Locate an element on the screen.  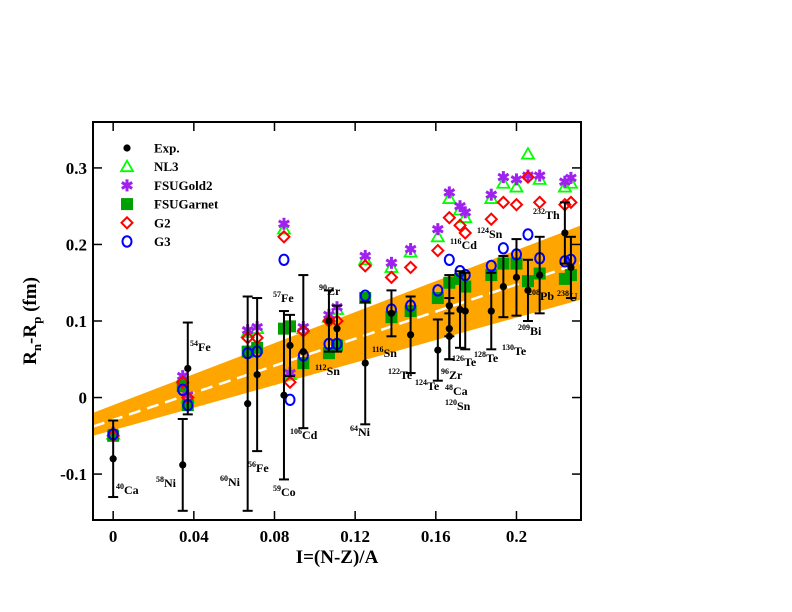
isotope-label: 120Sn is located at coordinates (458, 405).